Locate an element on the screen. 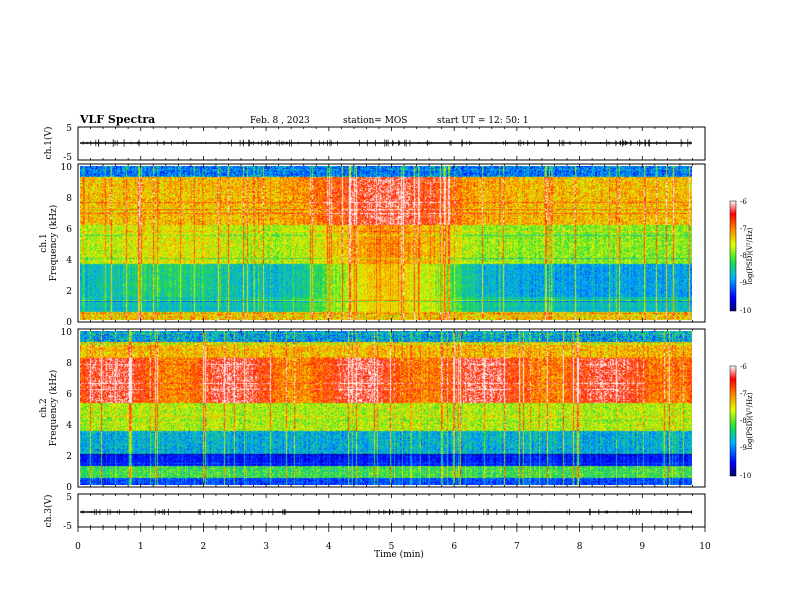 Image resolution: width=792 pixels, height=612 pixels. ch3-waveform-ylabel: ch.3(V) is located at coordinates (48, 511).